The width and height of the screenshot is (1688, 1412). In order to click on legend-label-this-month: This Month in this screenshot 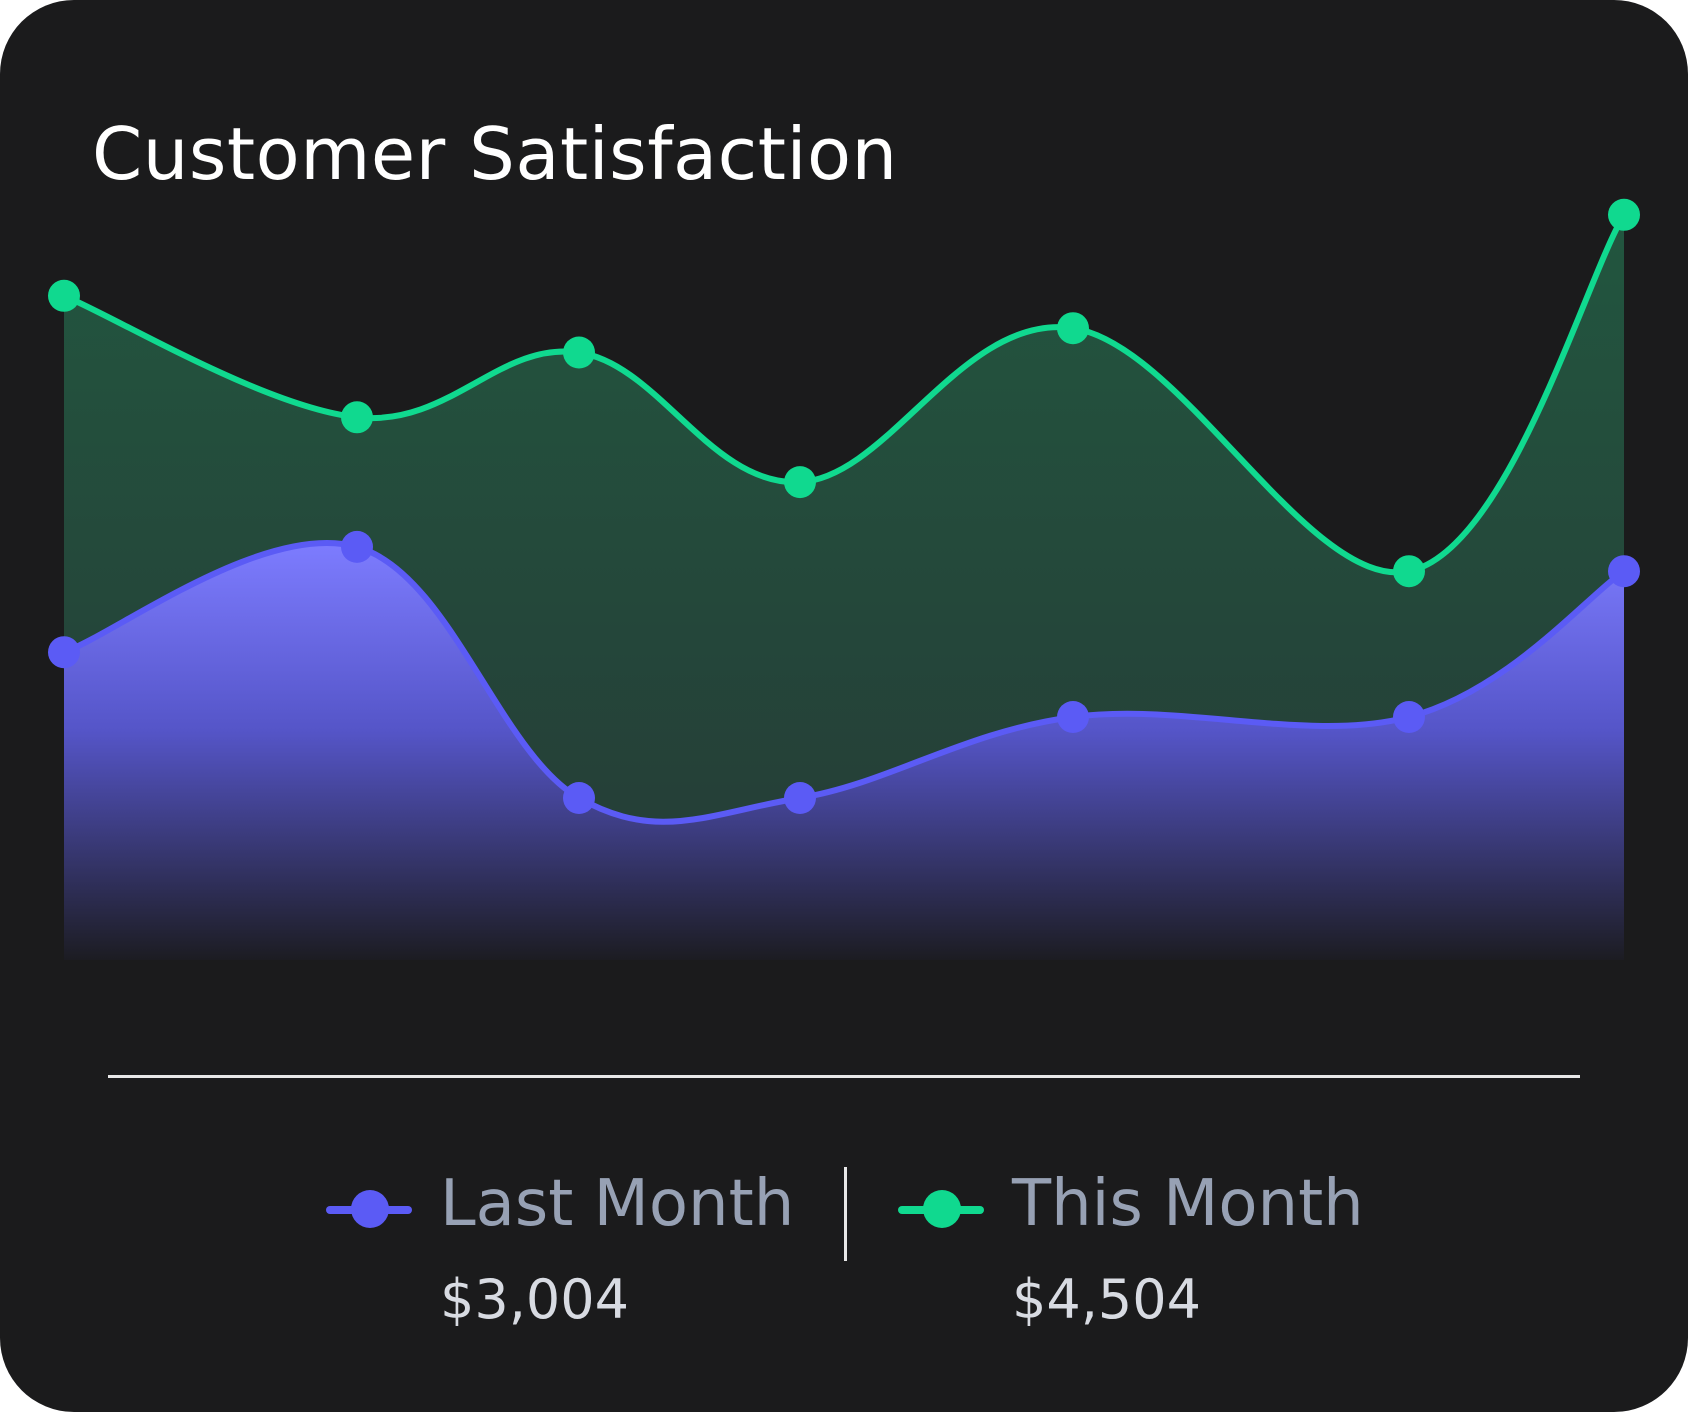, I will do `click(1188, 1204)`.